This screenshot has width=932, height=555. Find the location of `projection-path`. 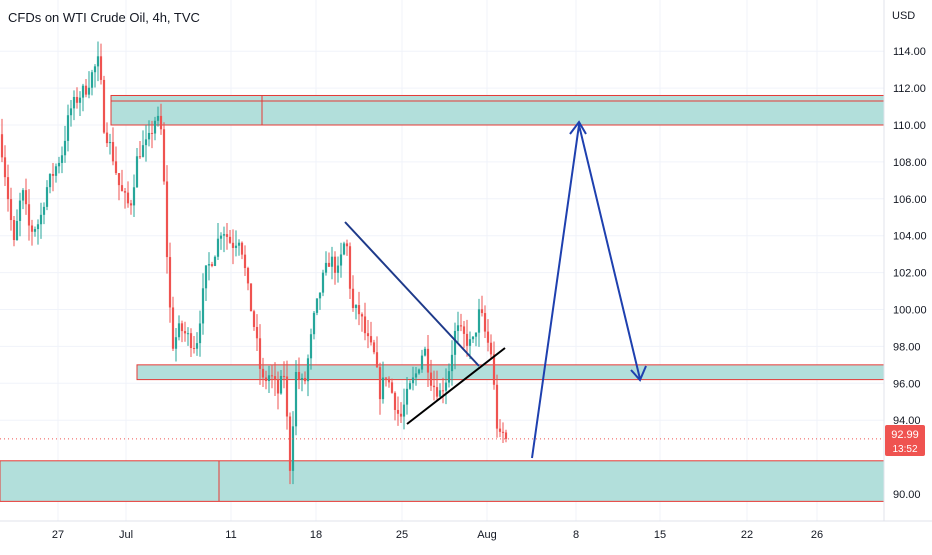

projection-path is located at coordinates (586, 291).